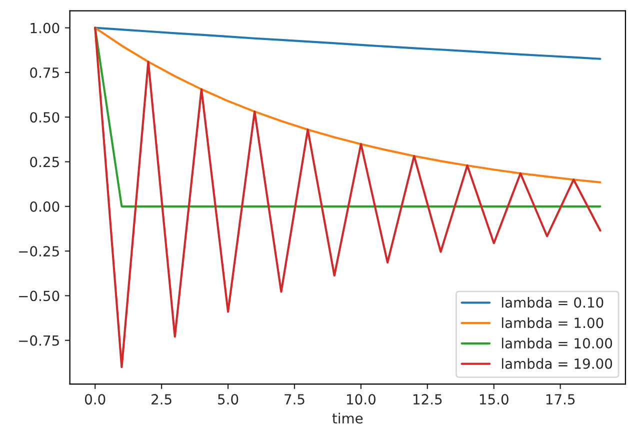 This screenshot has width=635, height=434. Describe the element at coordinates (44, 72) in the screenshot. I see `y-tick-label: 0.75` at that location.